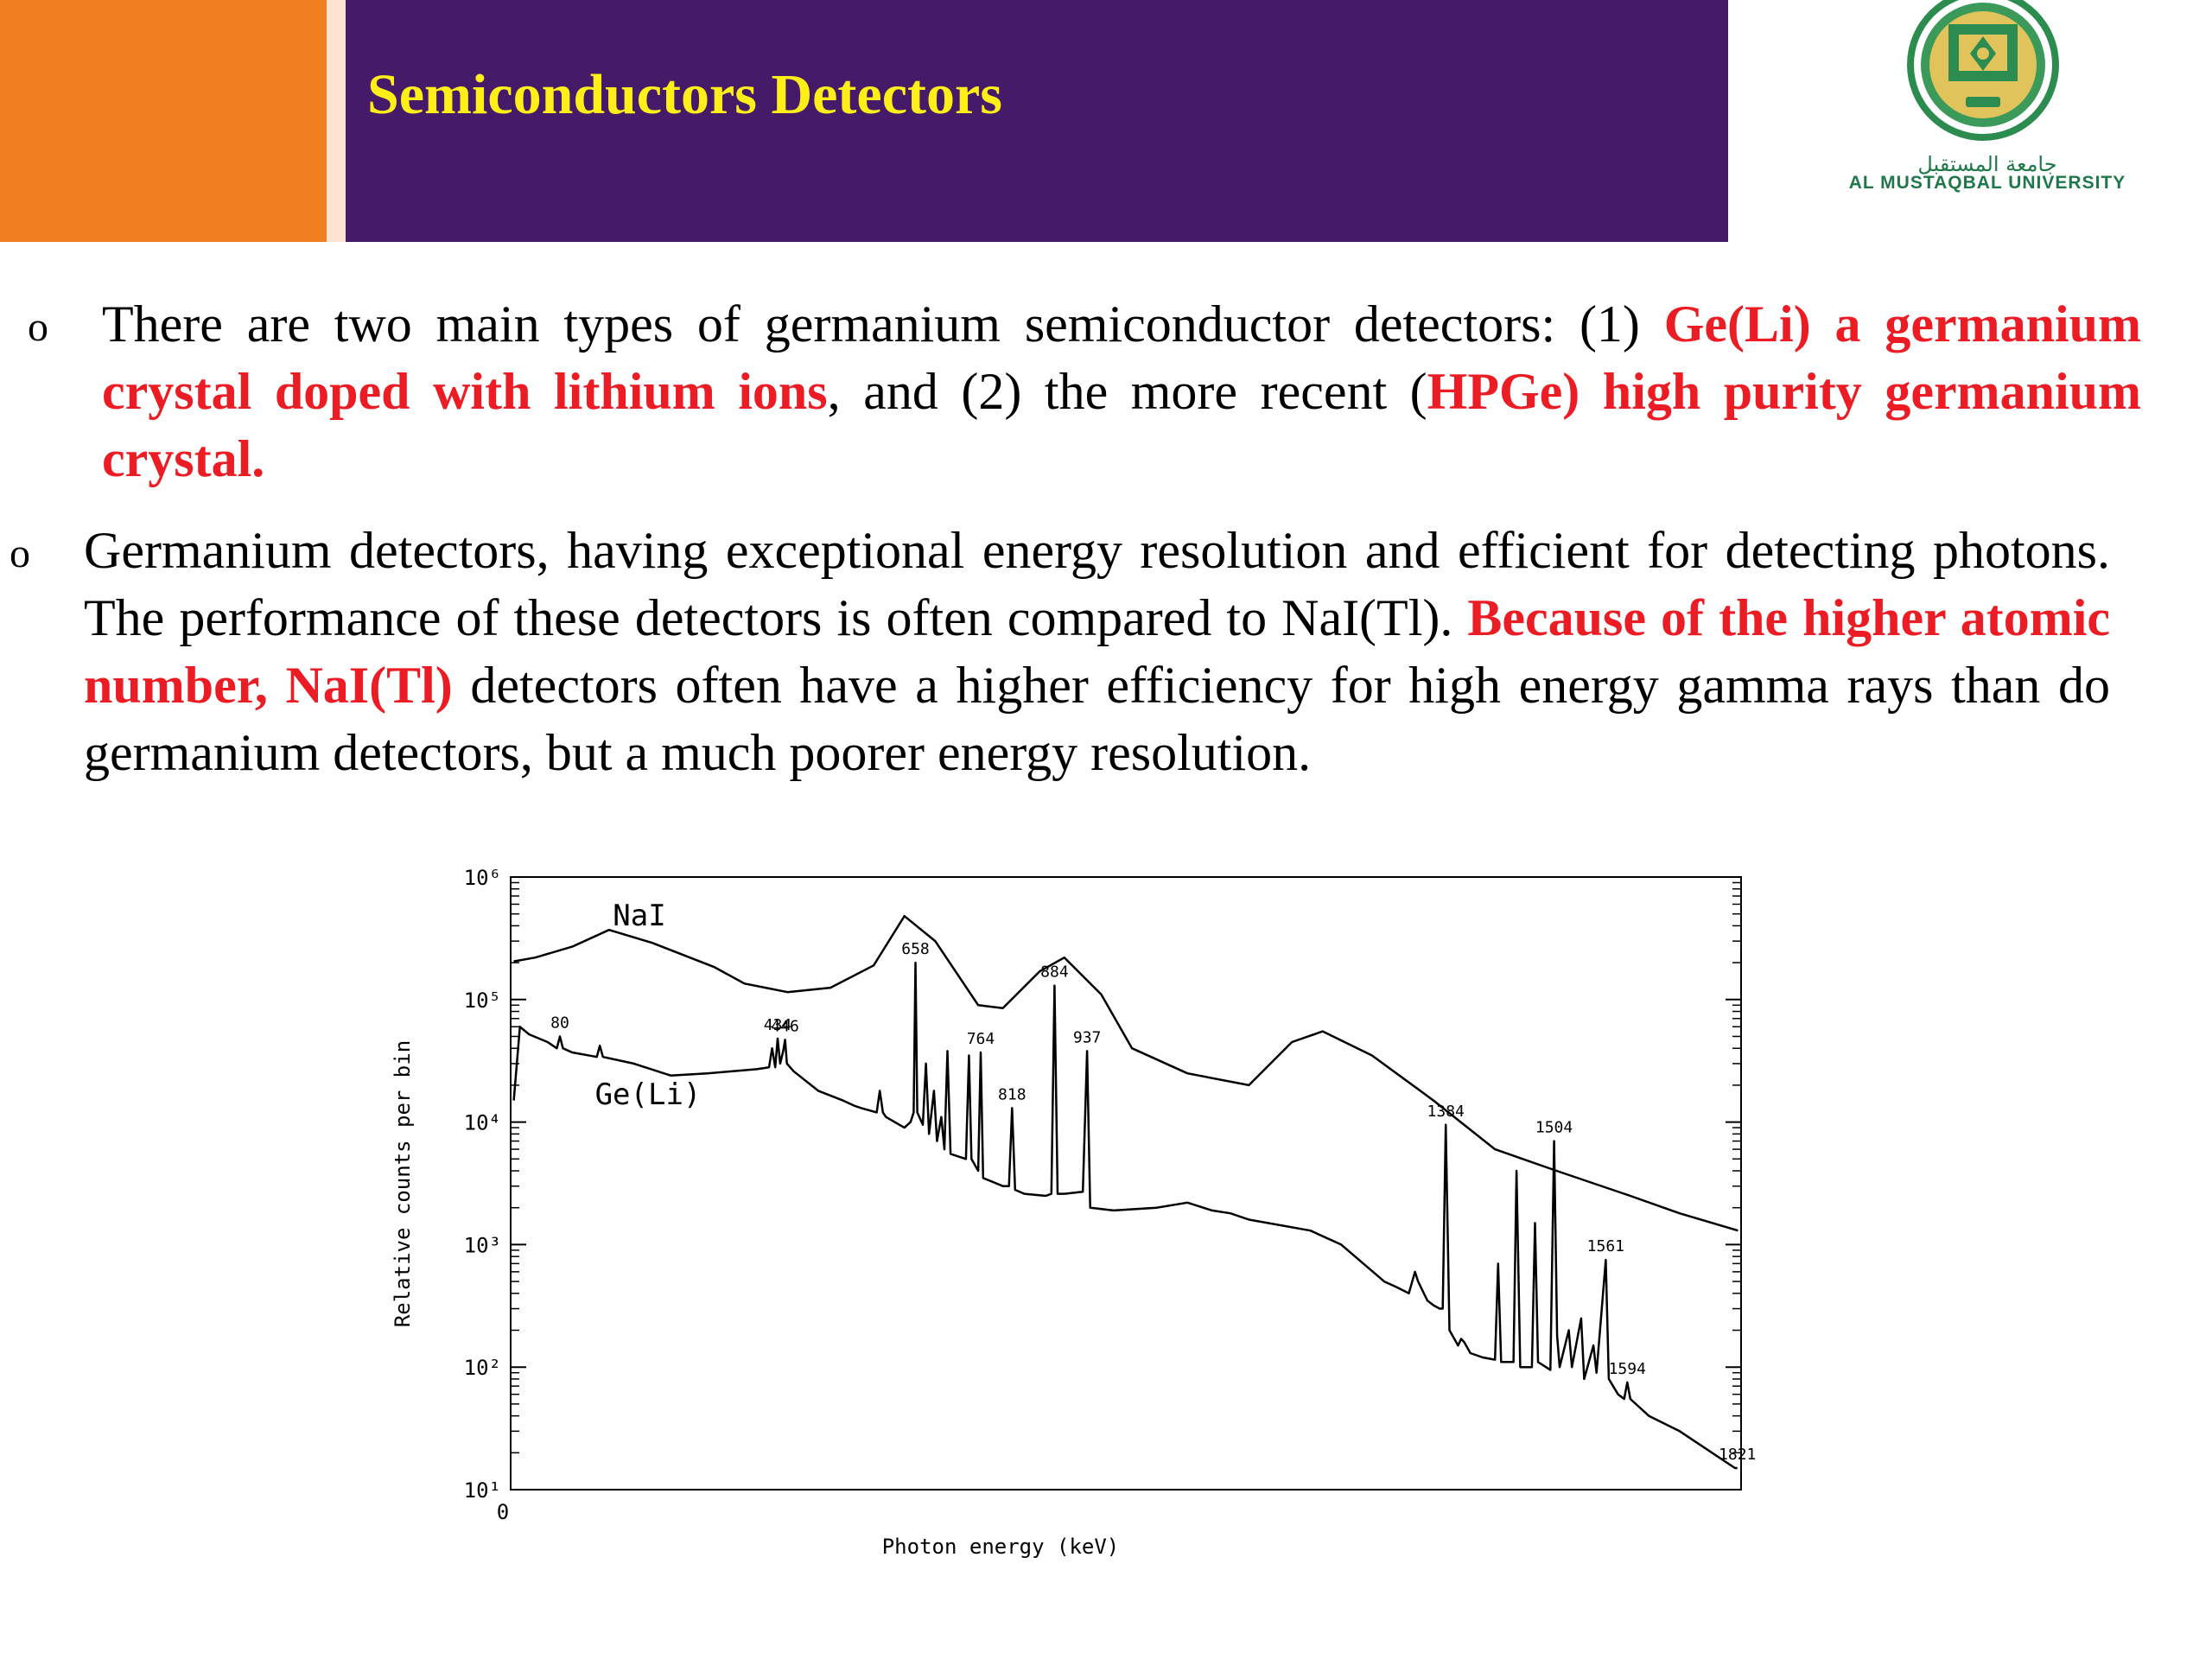 The width and height of the screenshot is (2212, 1659). Describe the element at coordinates (1737, 1455) in the screenshot. I see `peak-label: 1821` at that location.